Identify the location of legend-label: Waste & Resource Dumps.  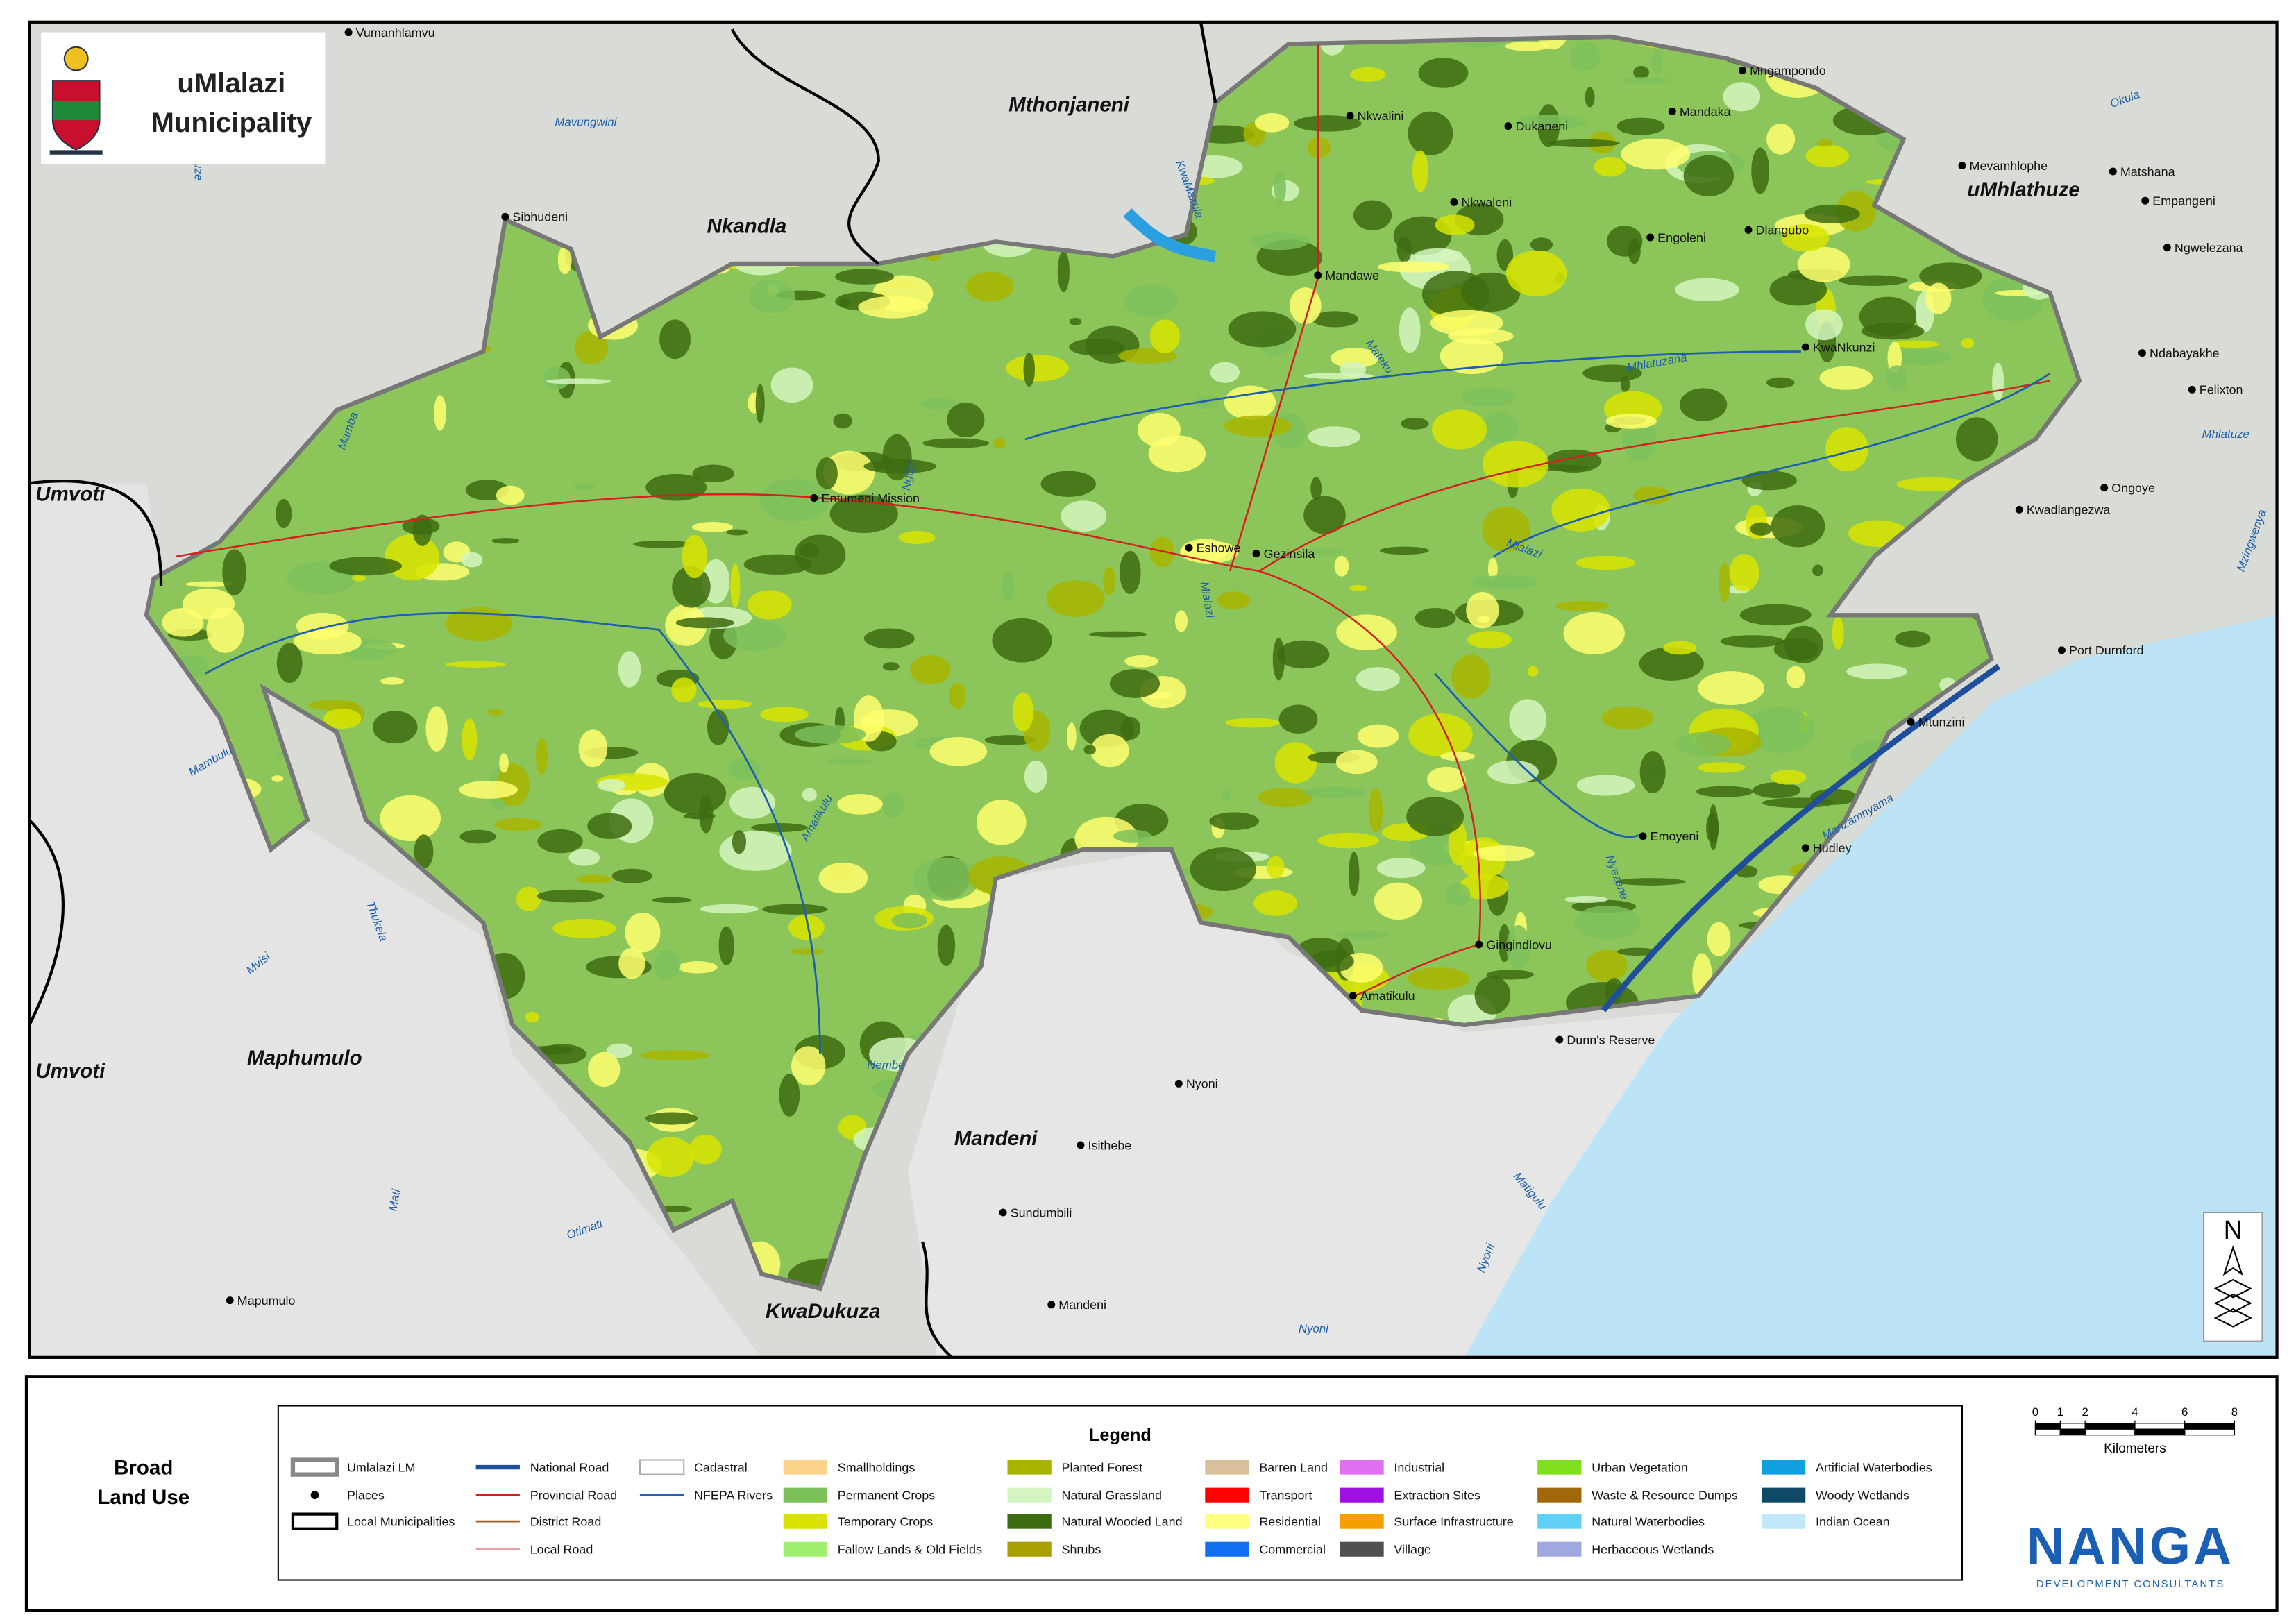
(1665, 1496).